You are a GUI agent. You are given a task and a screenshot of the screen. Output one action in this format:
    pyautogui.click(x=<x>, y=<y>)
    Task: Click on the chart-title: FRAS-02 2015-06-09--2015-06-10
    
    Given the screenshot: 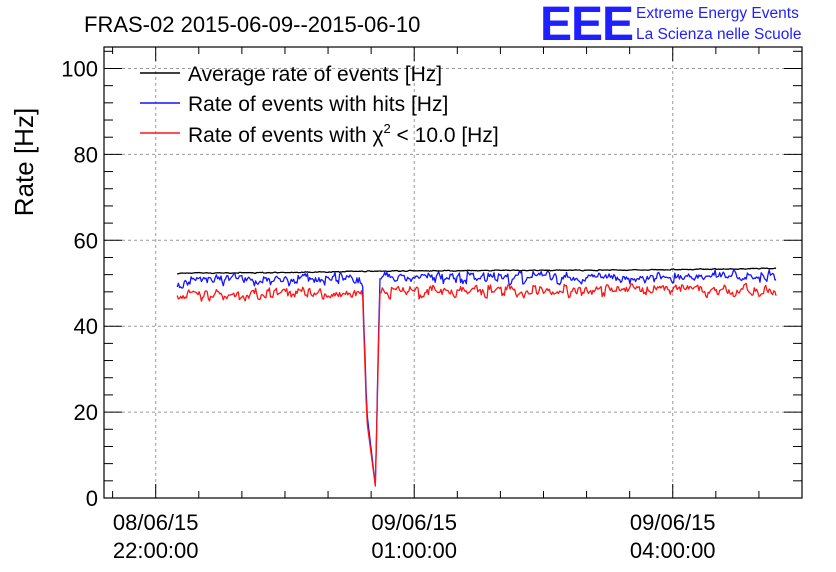 What is the action you would take?
    pyautogui.click(x=252, y=24)
    